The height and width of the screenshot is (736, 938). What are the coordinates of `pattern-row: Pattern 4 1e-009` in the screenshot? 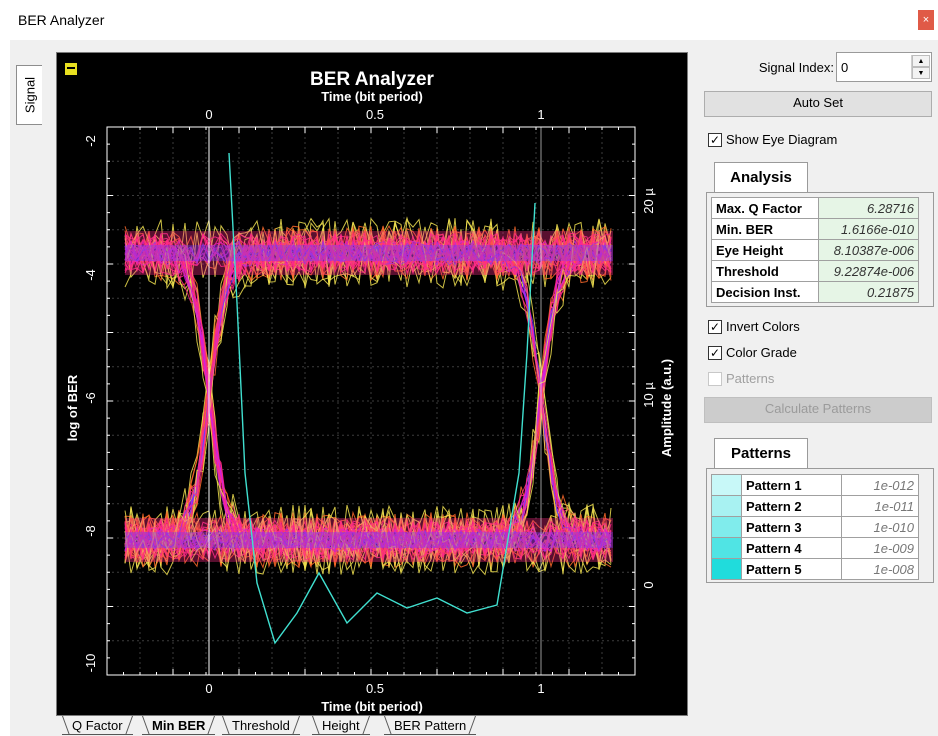 It's located at (815, 548).